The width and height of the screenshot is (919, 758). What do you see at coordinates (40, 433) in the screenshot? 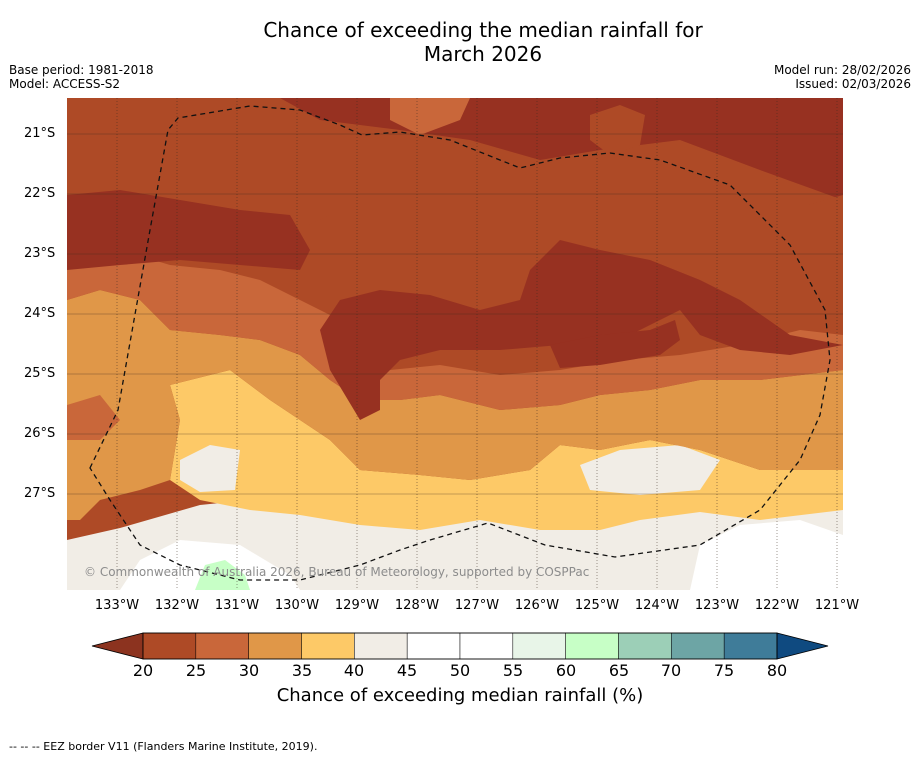
I see `lat-label: 26°S` at bounding box center [40, 433].